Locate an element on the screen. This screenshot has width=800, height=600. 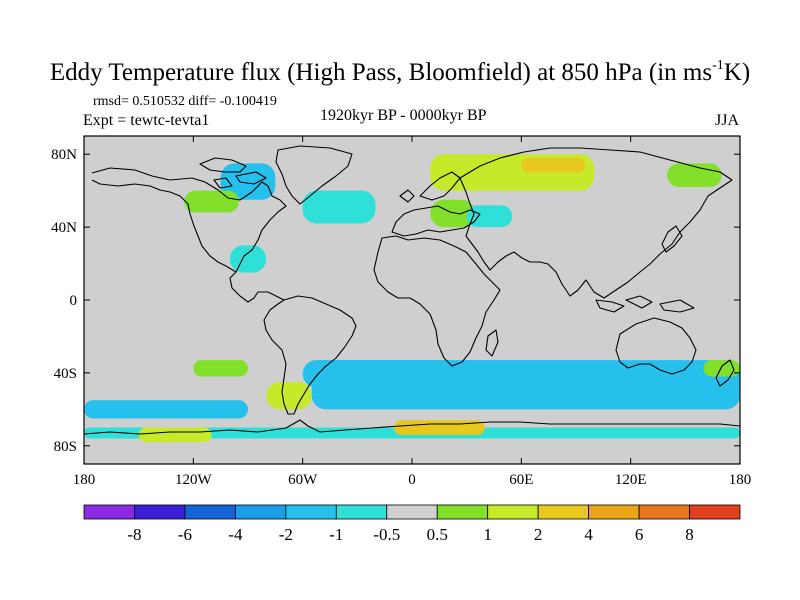
field-region-gulf-of-mexico-negative is located at coordinates (248, 259).